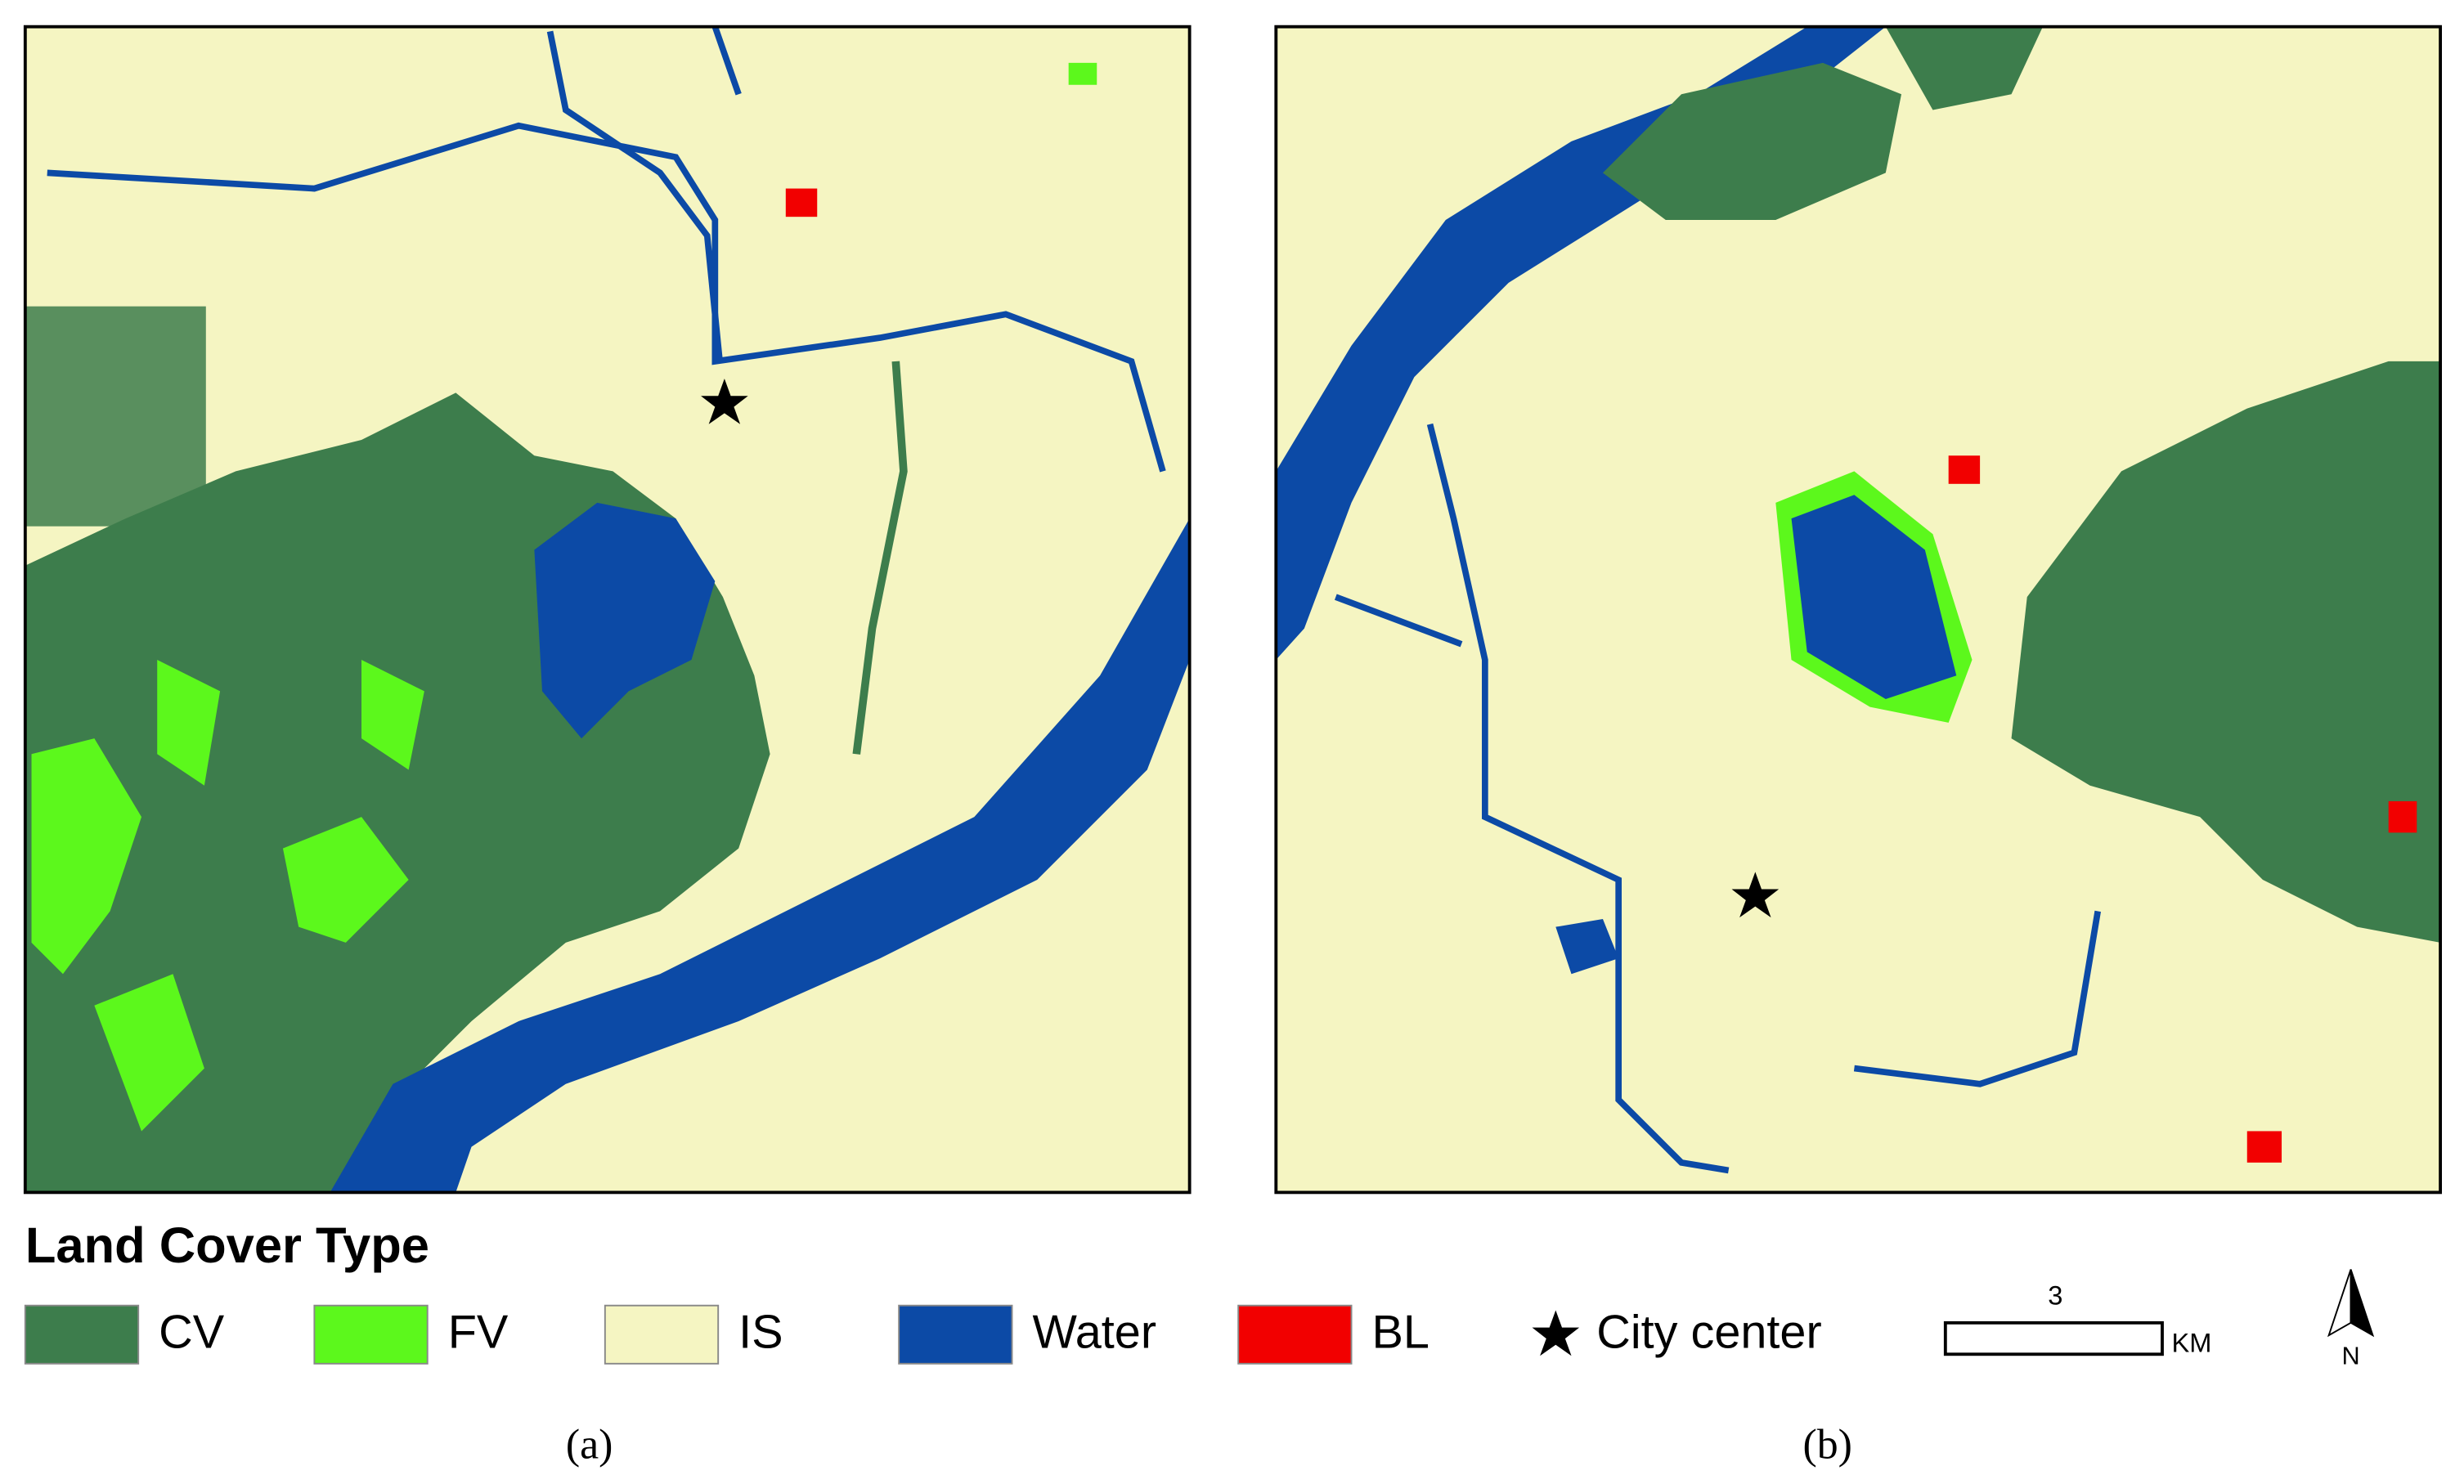  What do you see at coordinates (227, 1245) in the screenshot?
I see `legend-title: Land Cover Type` at bounding box center [227, 1245].